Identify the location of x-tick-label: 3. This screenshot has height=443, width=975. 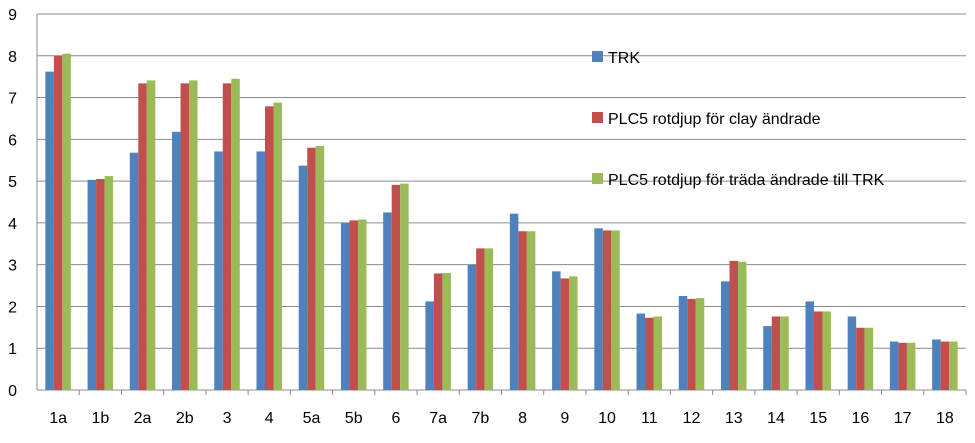
(227, 418).